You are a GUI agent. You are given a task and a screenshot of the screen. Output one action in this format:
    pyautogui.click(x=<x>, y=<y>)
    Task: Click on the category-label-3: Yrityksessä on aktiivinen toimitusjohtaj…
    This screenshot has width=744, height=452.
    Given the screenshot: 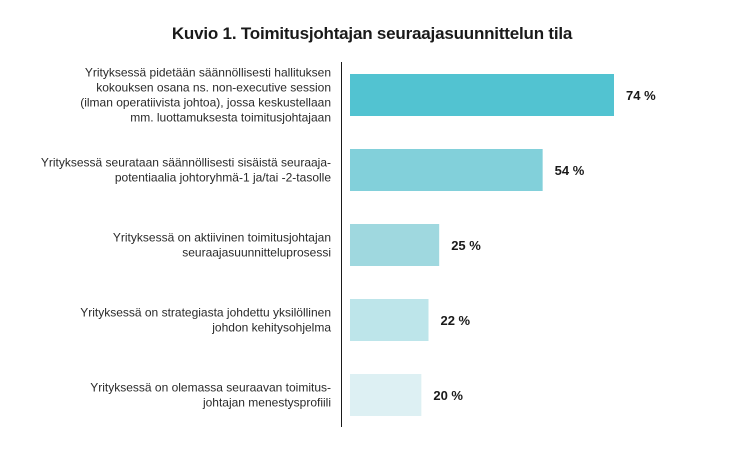 What is the action you would take?
    pyautogui.click(x=222, y=245)
    